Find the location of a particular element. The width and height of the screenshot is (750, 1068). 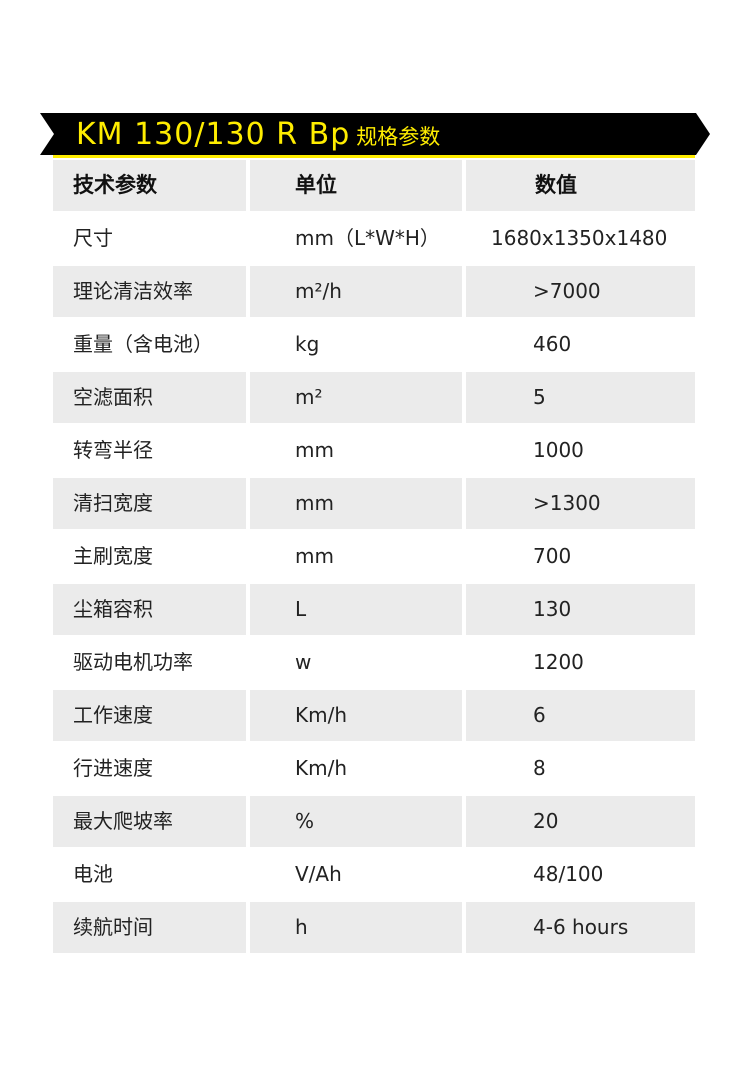

cell-parameter: 尘箱容积 is located at coordinates (149, 609).